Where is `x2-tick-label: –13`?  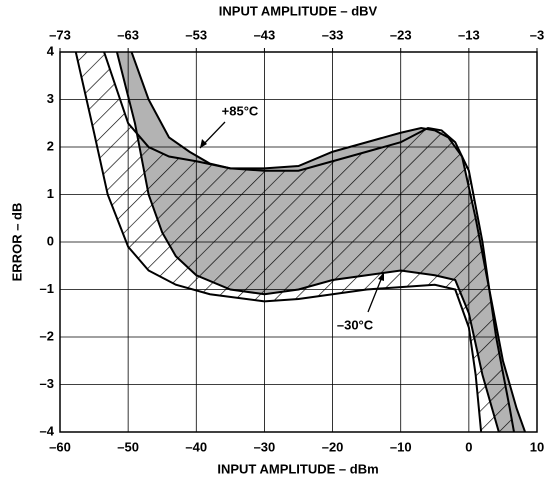 x2-tick-label: –13 is located at coordinates (469, 34).